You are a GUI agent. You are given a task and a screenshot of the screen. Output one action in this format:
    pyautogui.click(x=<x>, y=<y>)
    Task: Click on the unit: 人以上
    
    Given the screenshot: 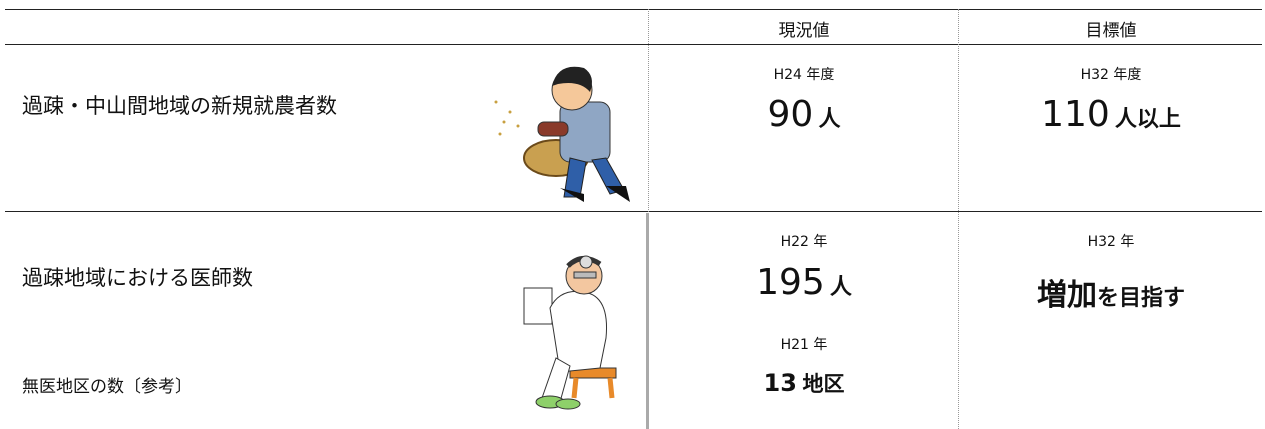 What is the action you would take?
    pyautogui.click(x=1147, y=119)
    